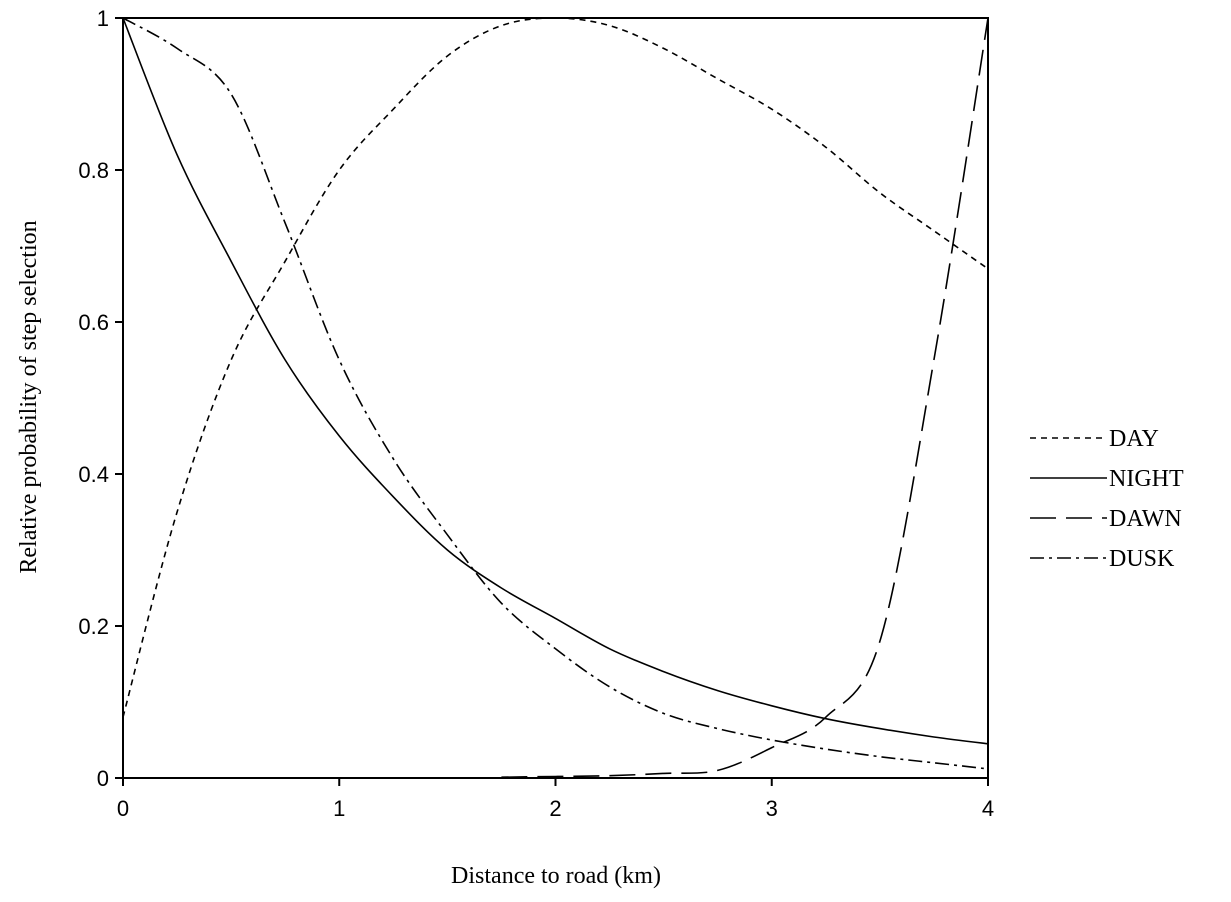  Describe the element at coordinates (556, 876) in the screenshot. I see `x-axis-title: Distance to road (km)` at that location.